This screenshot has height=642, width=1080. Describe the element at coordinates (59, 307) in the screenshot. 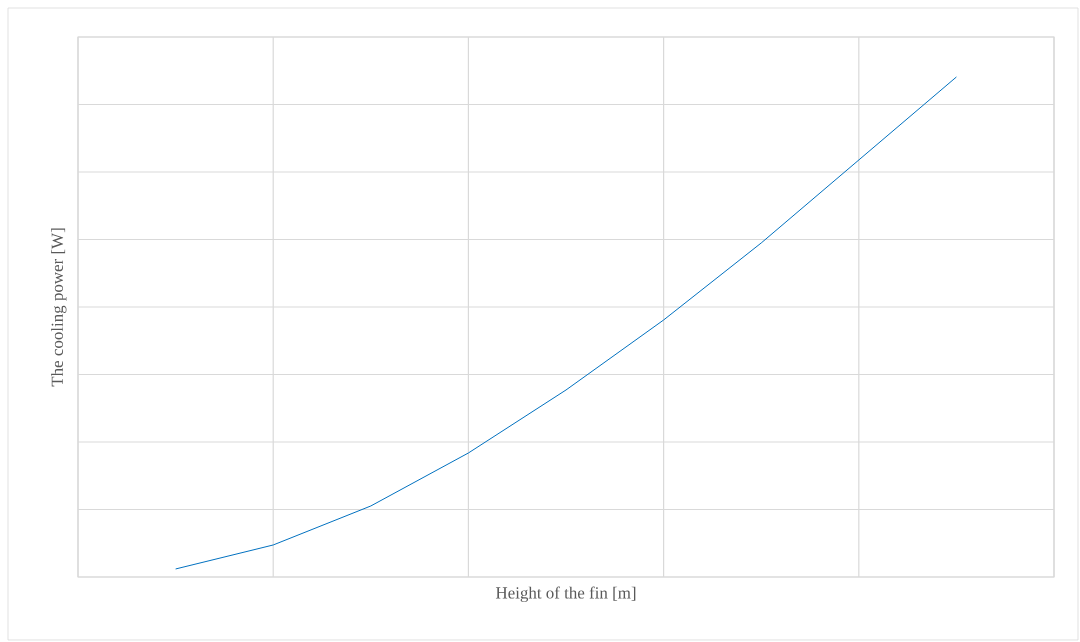

I see `y-axis-title: The cooling power [W]` at that location.